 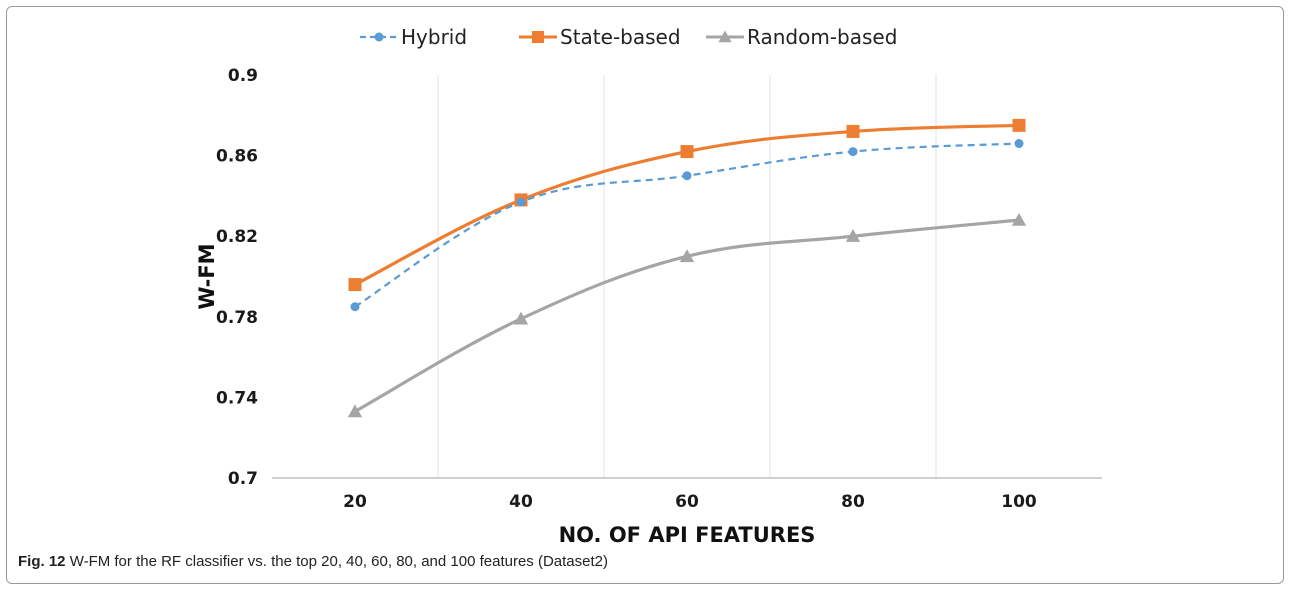 I want to click on legend-item: Hybrid, so click(x=413, y=37).